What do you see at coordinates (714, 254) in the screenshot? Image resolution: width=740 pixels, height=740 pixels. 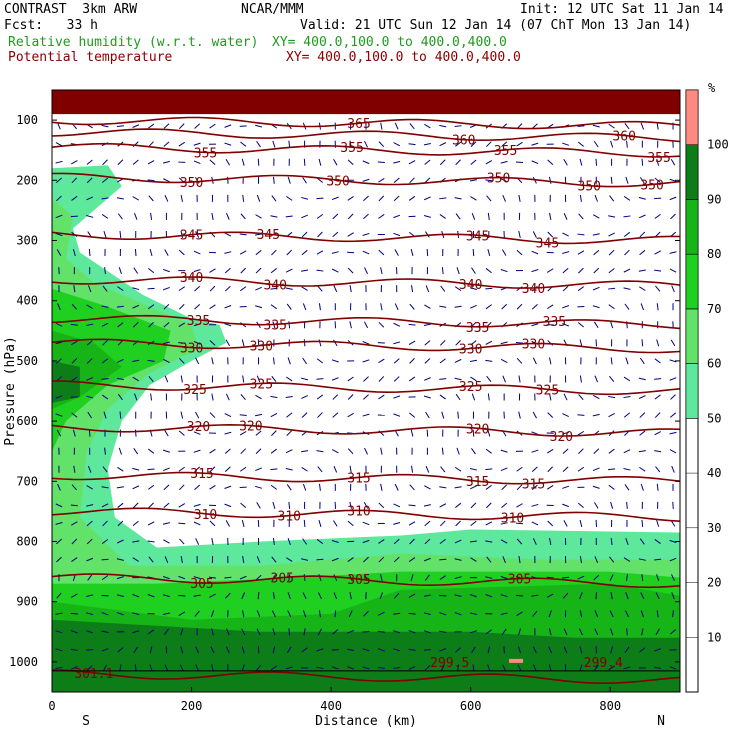 I see `colorbar-tick-label: 80` at bounding box center [714, 254].